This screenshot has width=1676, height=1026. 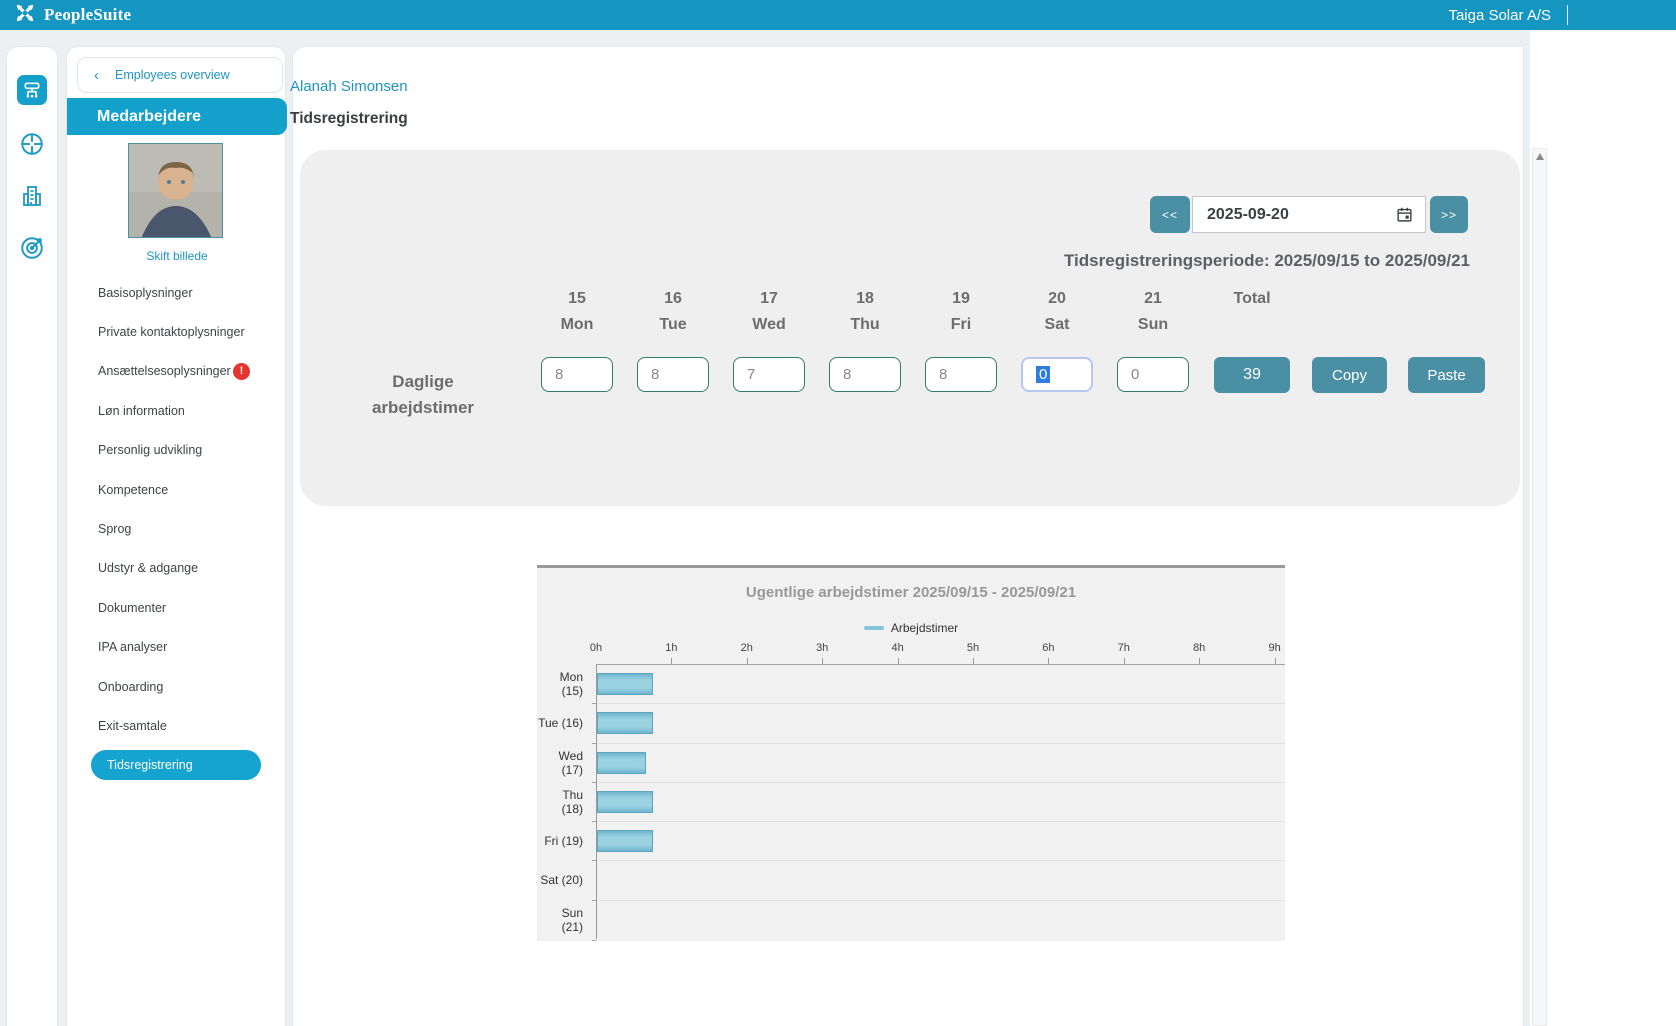 I want to click on employee-name-link: Alanah Simonsen, so click(x=349, y=86).